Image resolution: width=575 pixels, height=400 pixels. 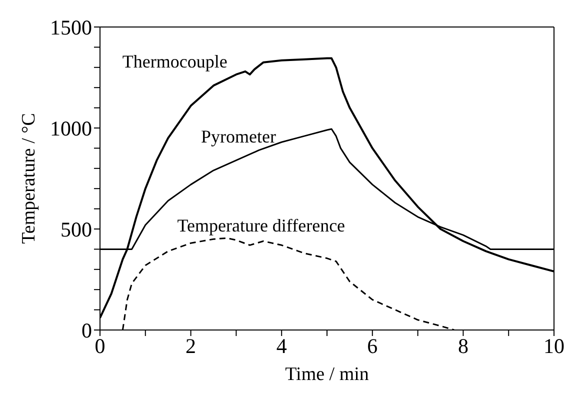 What do you see at coordinates (554, 346) in the screenshot?
I see `x-tick-label: 10` at bounding box center [554, 346].